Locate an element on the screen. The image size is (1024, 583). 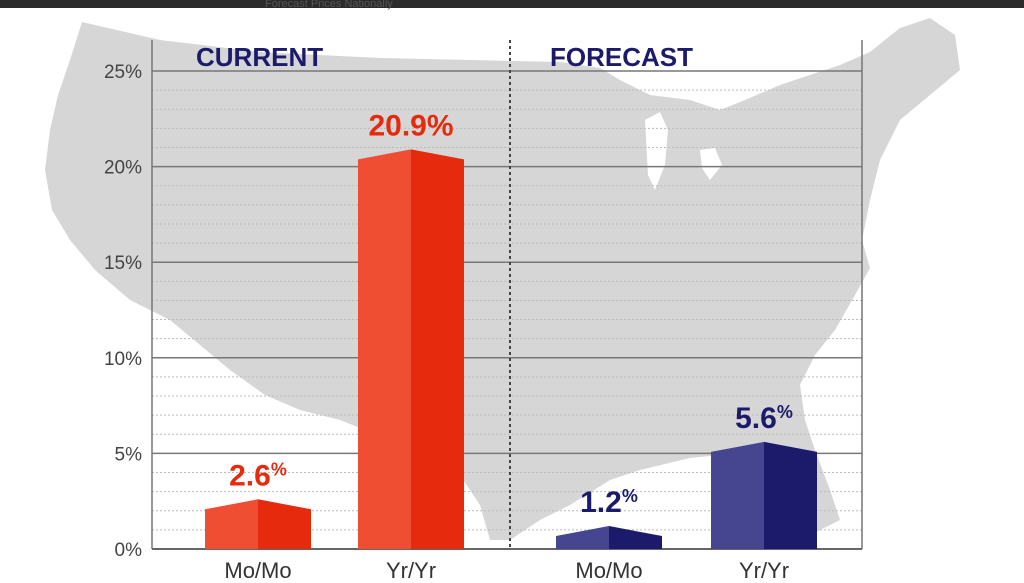
y-tick-label: 15% is located at coordinates (123, 263).